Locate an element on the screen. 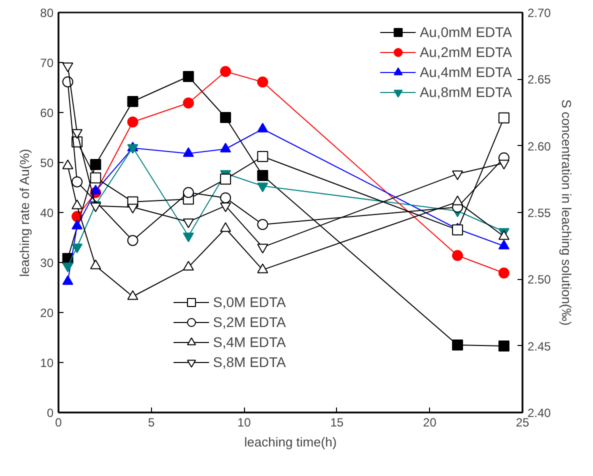 The image size is (593, 476). x-tick-label: 20 is located at coordinates (430, 423).